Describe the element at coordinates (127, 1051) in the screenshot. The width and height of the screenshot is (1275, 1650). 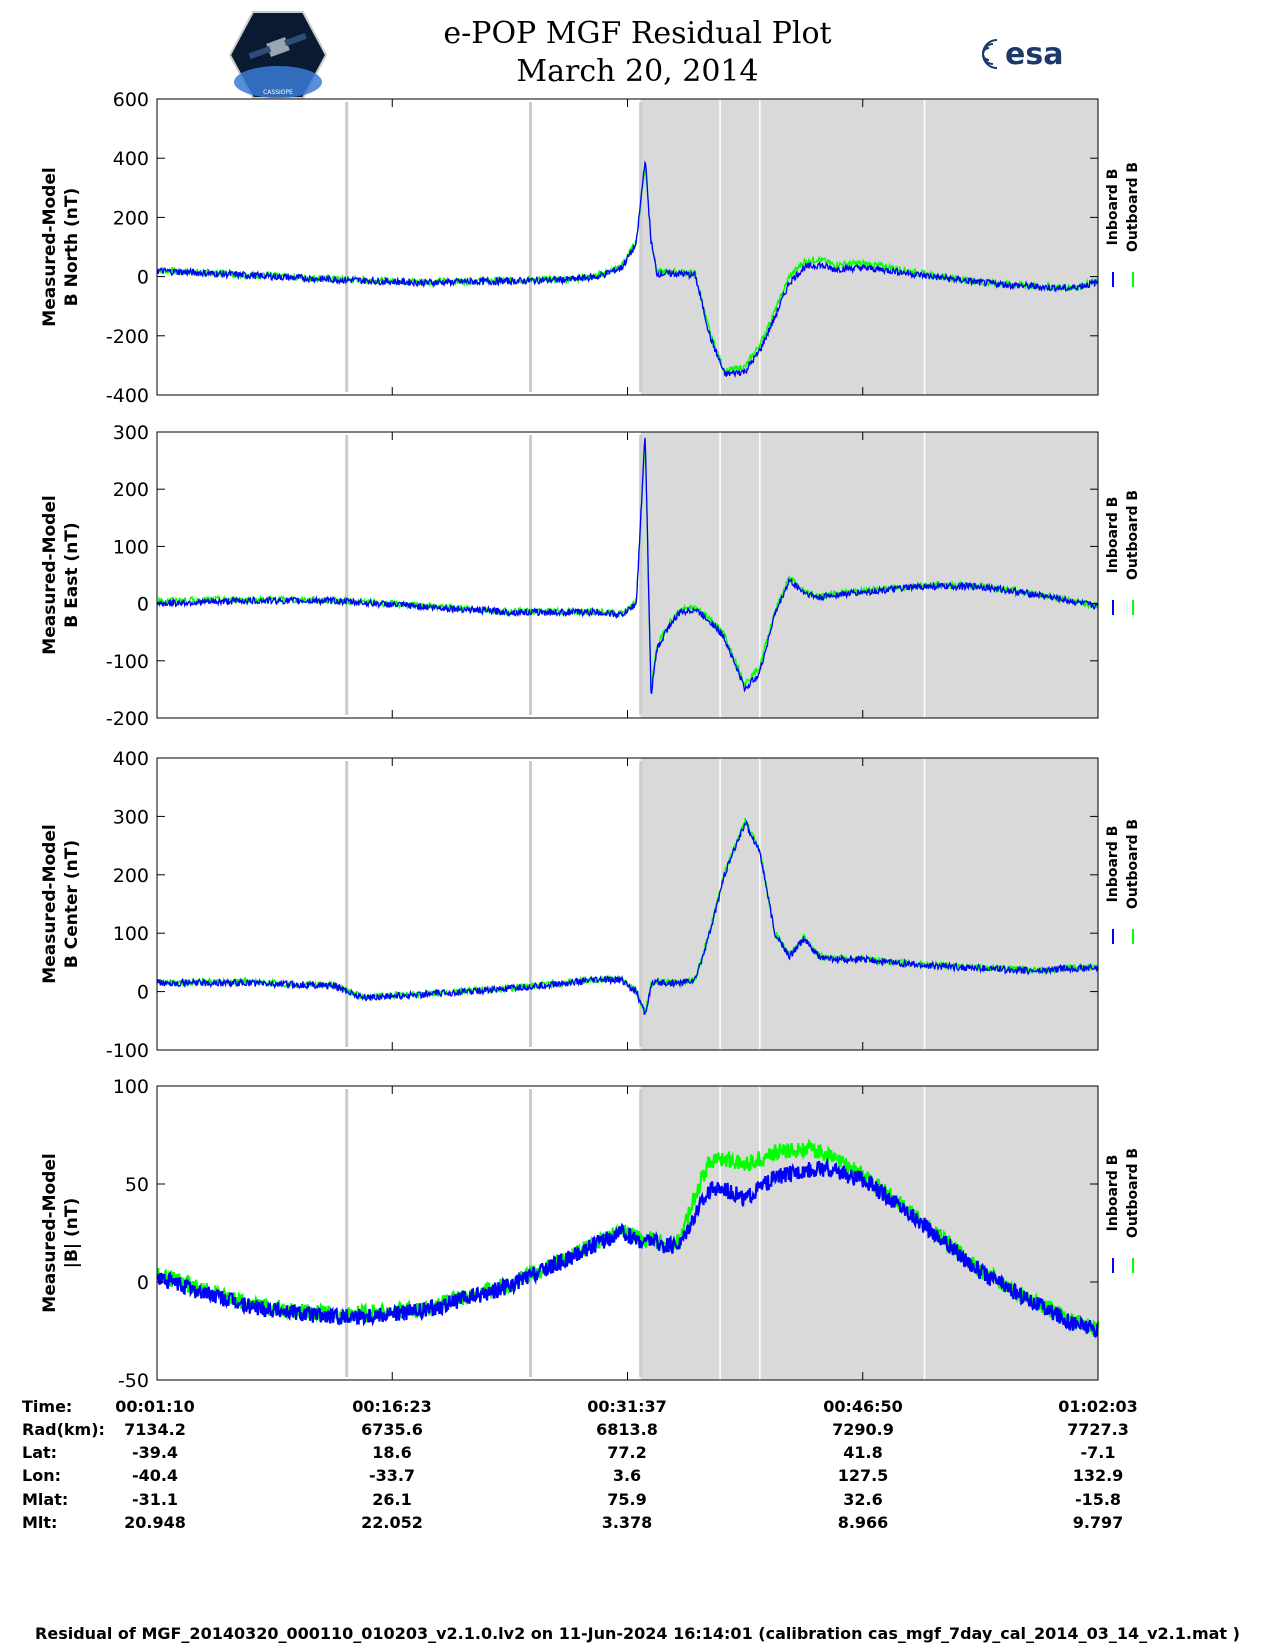
I see `panel3-ytick-label-6: -100` at that location.